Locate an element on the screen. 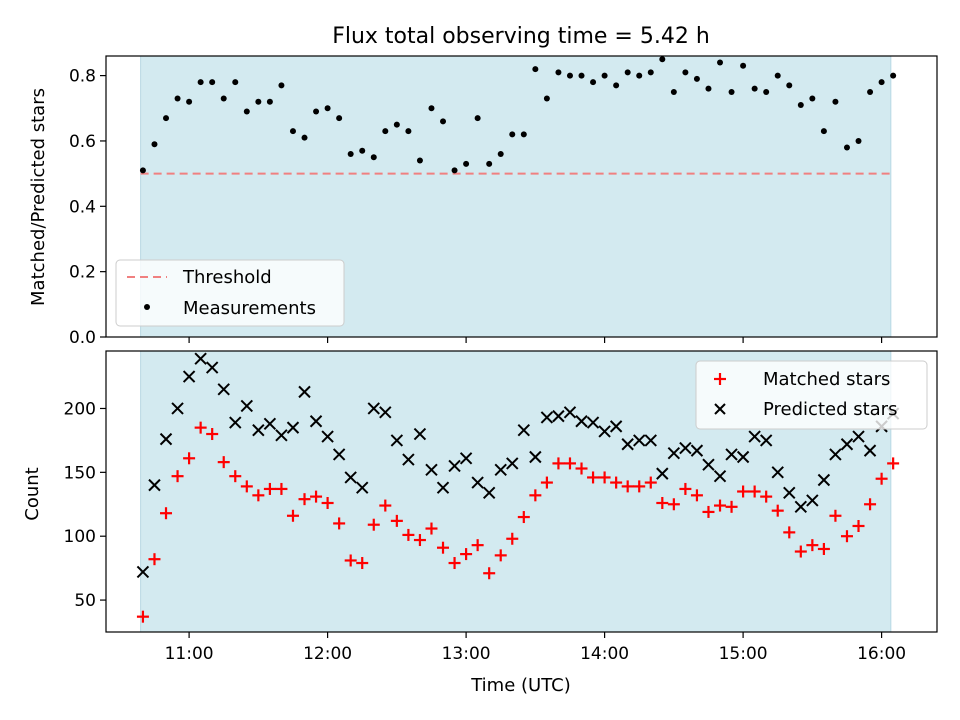 The height and width of the screenshot is (720, 960). bottom-x-tick-label: 13:00 is located at coordinates (466, 654).